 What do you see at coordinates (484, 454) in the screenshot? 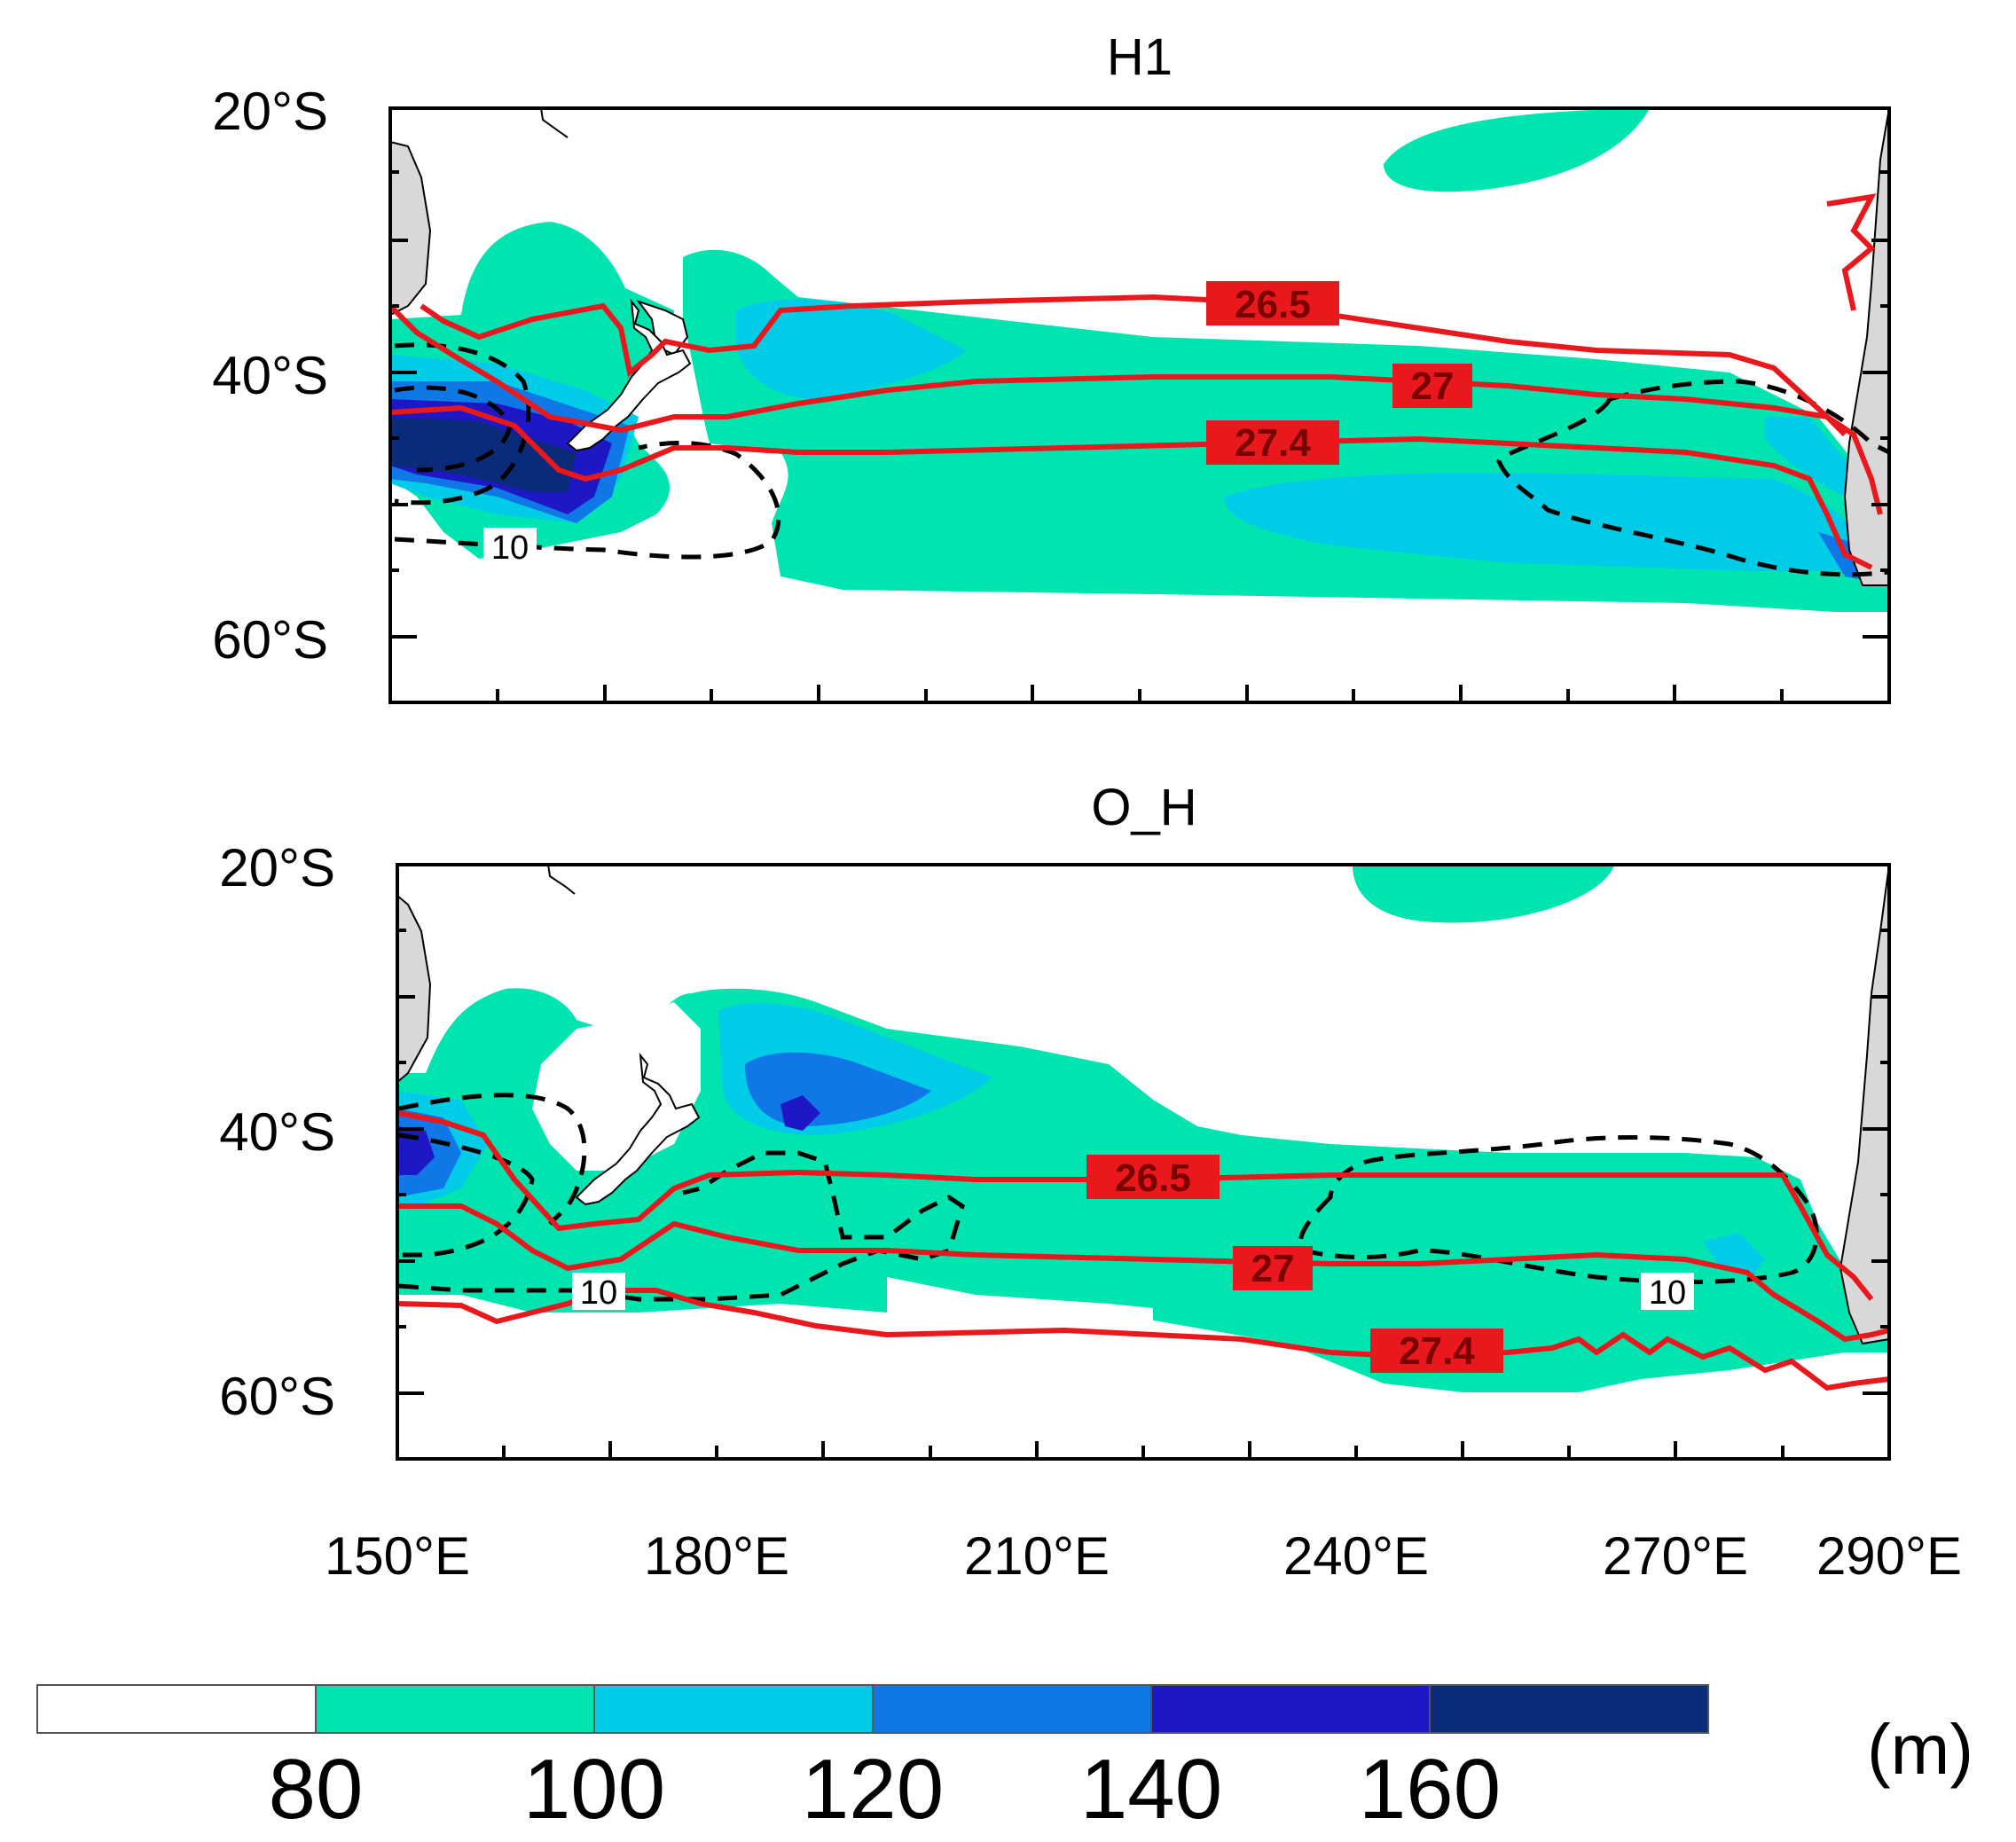
I see `thickness-160-fill` at bounding box center [484, 454].